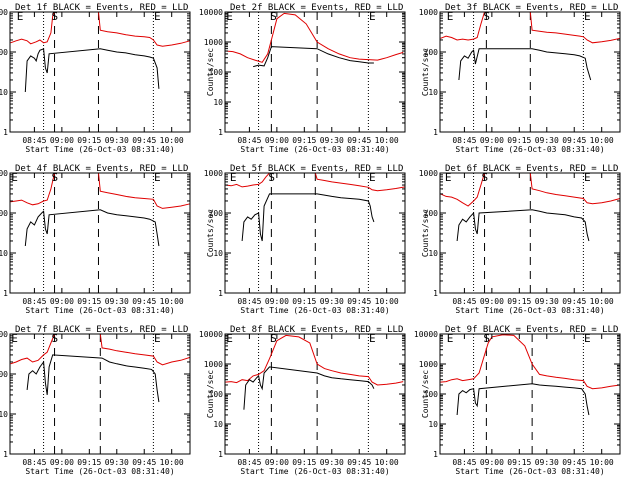 The image size is (640, 484). Describe the element at coordinates (316, 169) in the screenshot. I see `panel-title: Det 5f BLACK = Events, RED = LLD` at that location.